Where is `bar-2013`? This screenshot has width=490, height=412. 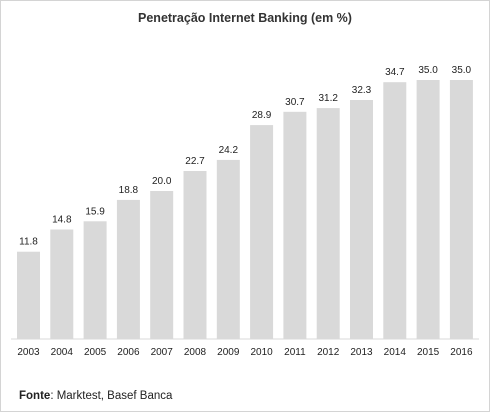
bar-2013 is located at coordinates (361, 219).